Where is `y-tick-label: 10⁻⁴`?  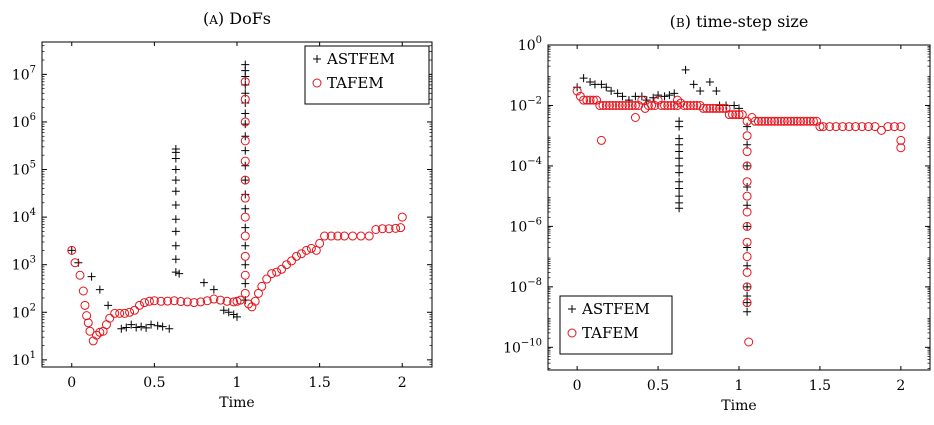 y-tick-label: 10⁻⁴ is located at coordinates (525, 165).